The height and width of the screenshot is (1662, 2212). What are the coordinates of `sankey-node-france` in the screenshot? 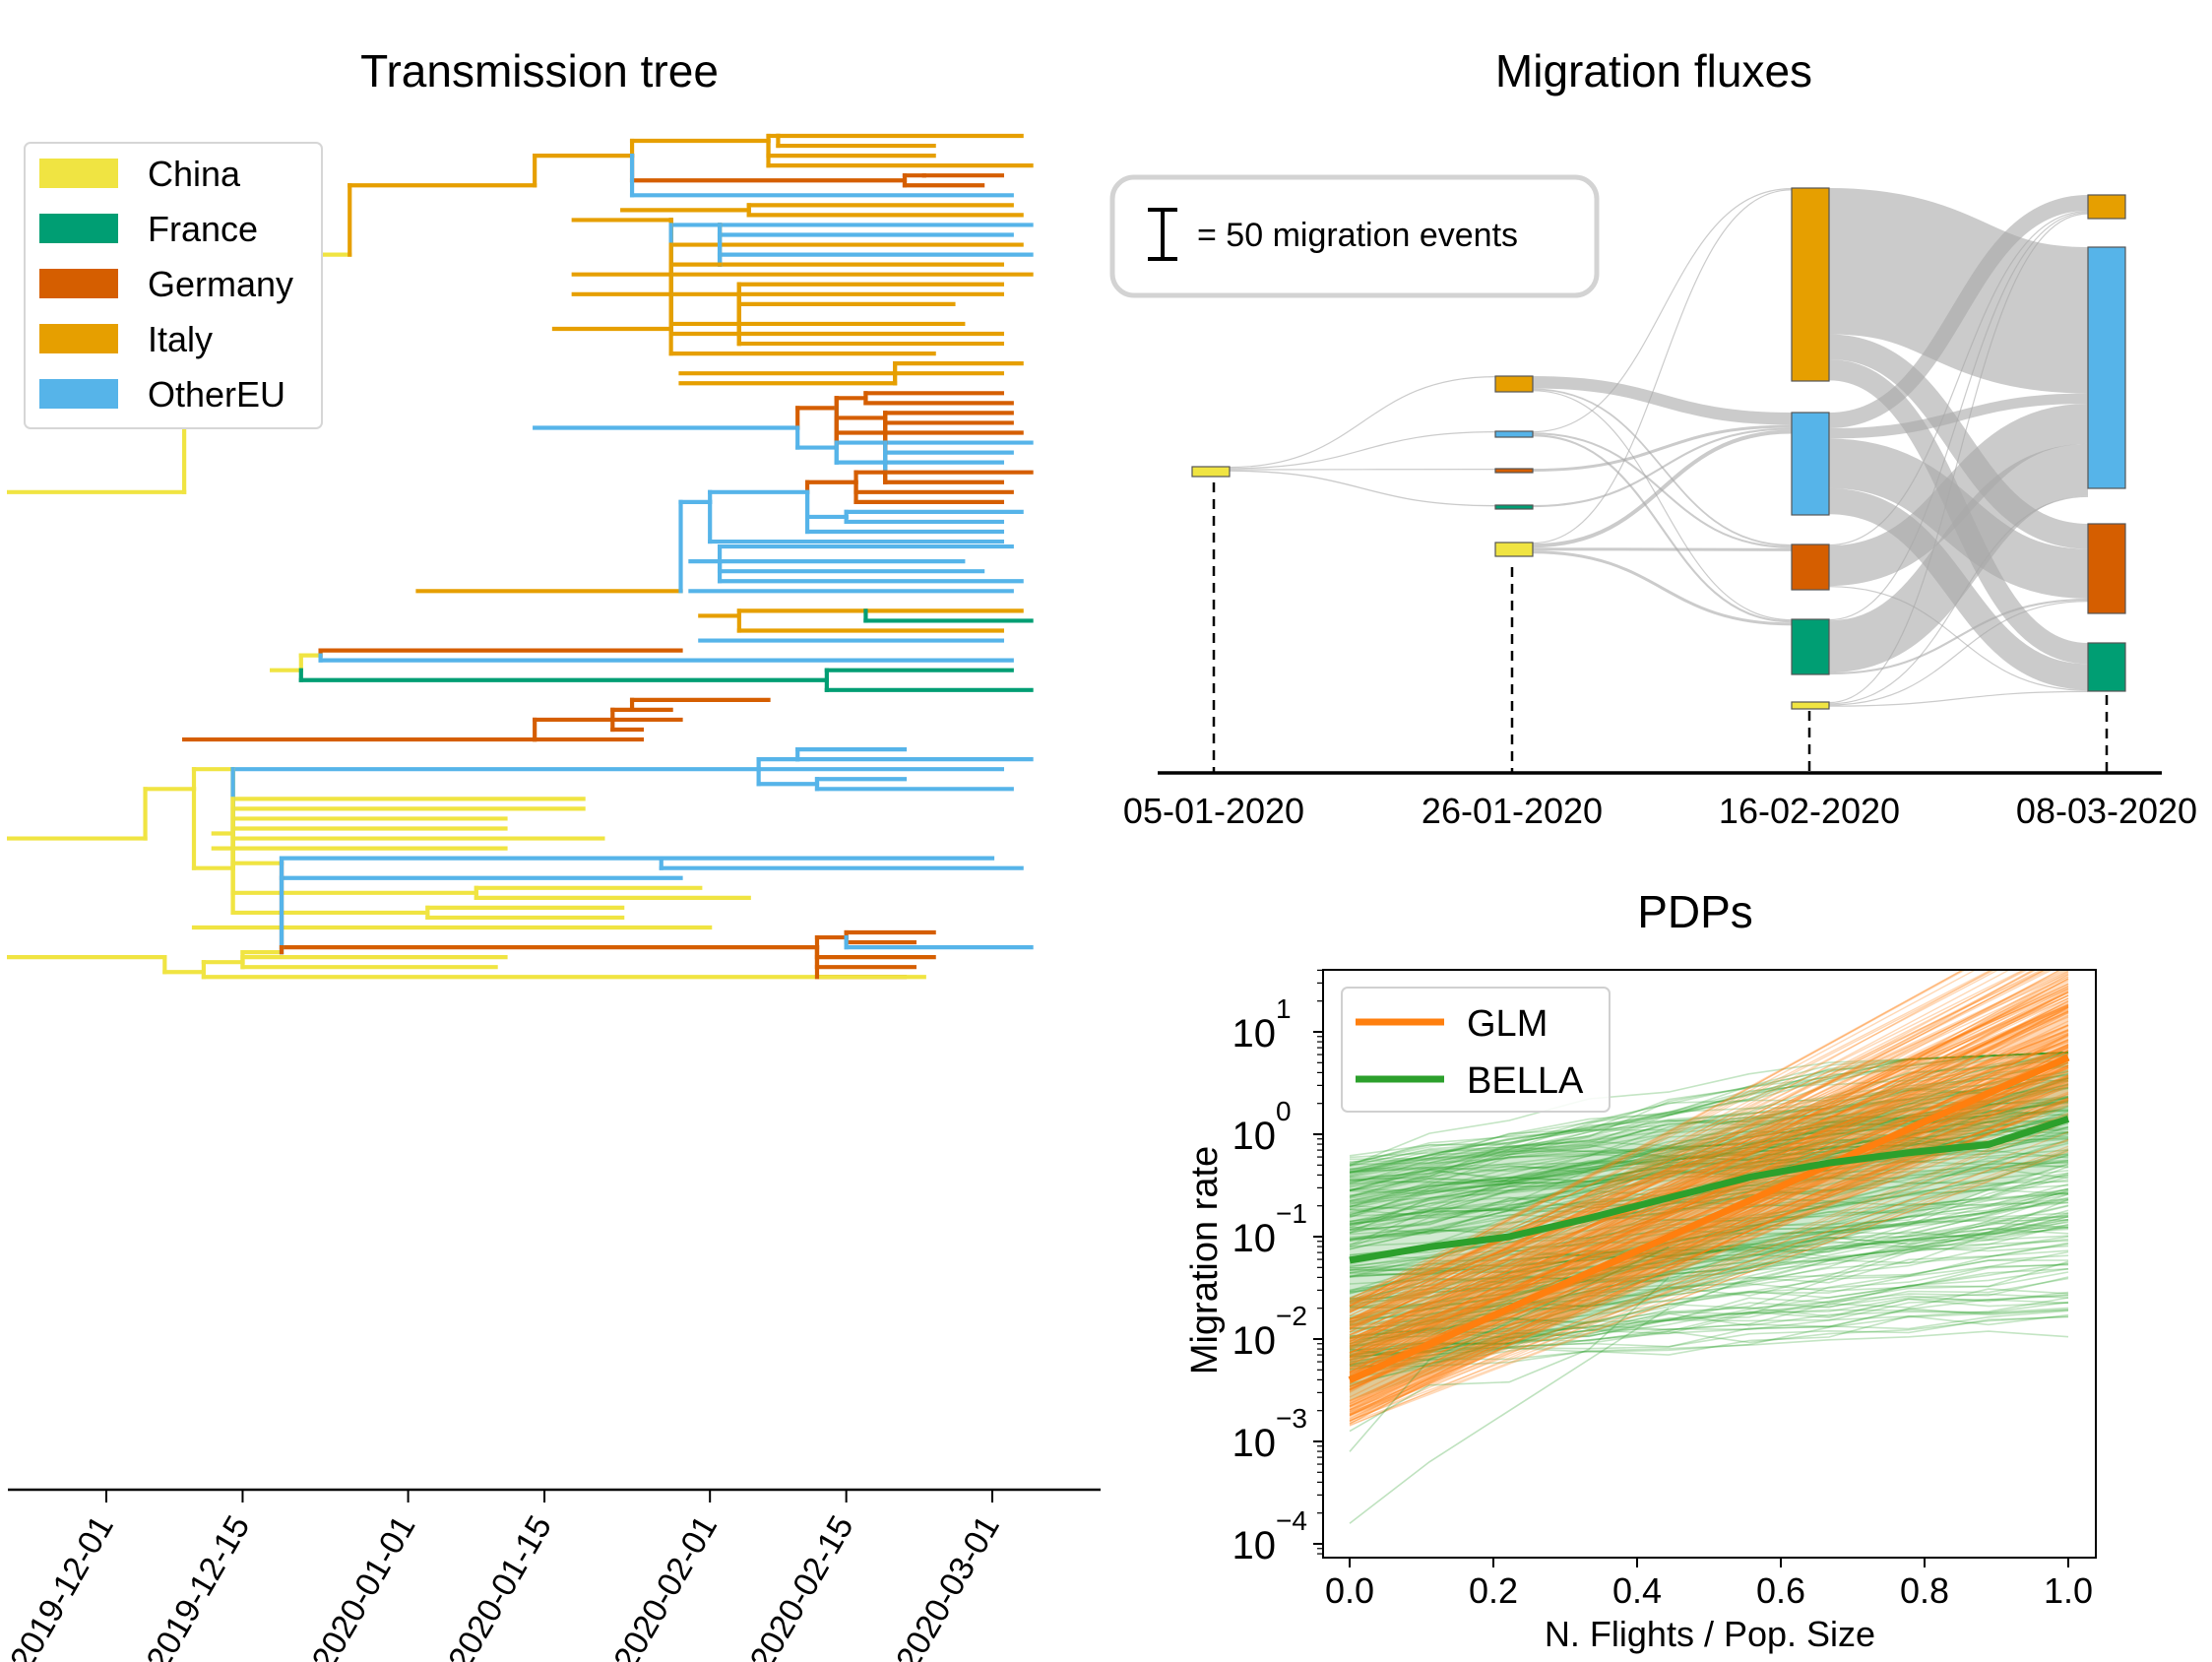 It's located at (1811, 647).